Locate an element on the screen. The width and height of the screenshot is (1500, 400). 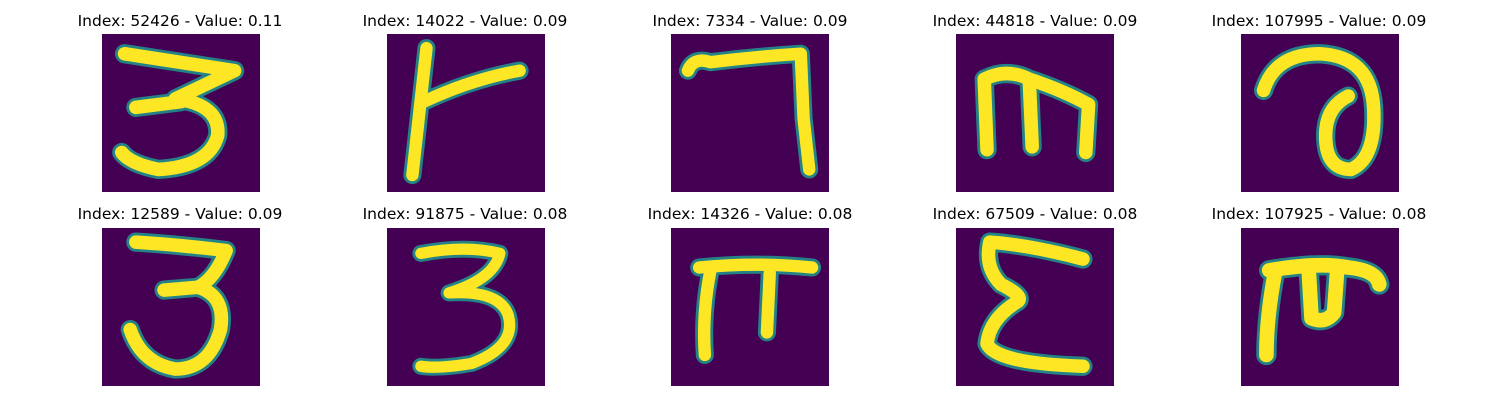
panel-title: Index: 52426 - Value: 0.11 is located at coordinates (180, 21).